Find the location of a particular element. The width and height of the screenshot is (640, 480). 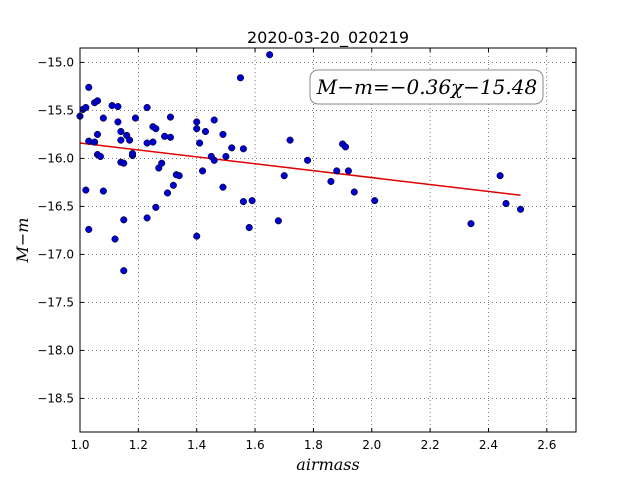

annotation-box is located at coordinates (426, 87).